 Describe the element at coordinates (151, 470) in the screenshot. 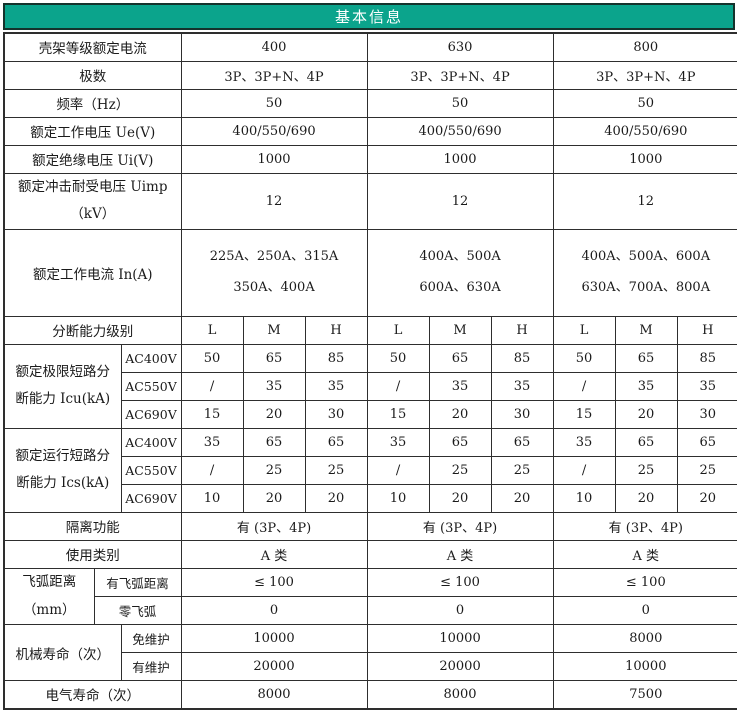

I see `sub-label: AC550V` at that location.